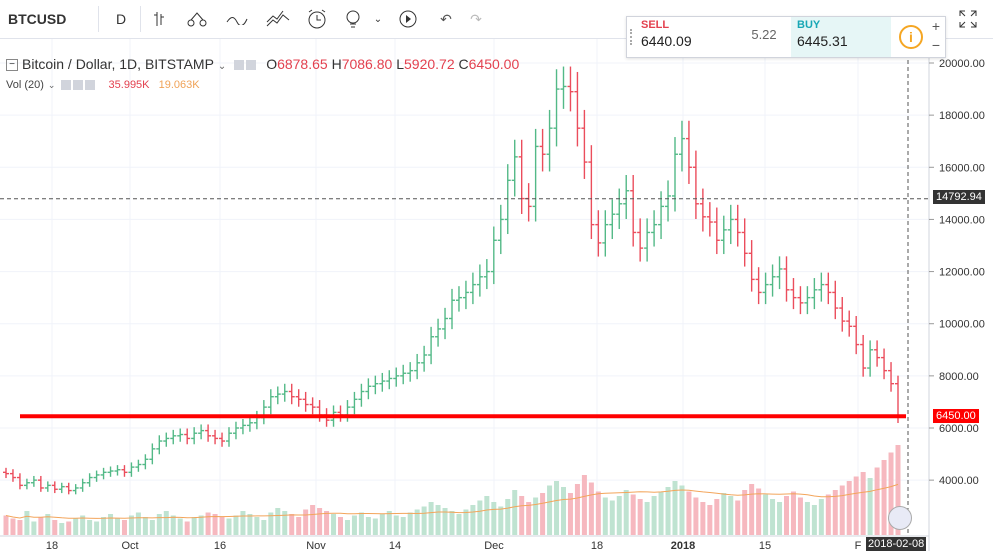  Describe the element at coordinates (687, 37) in the screenshot. I see `sell-button: SELL 6440.09` at that location.